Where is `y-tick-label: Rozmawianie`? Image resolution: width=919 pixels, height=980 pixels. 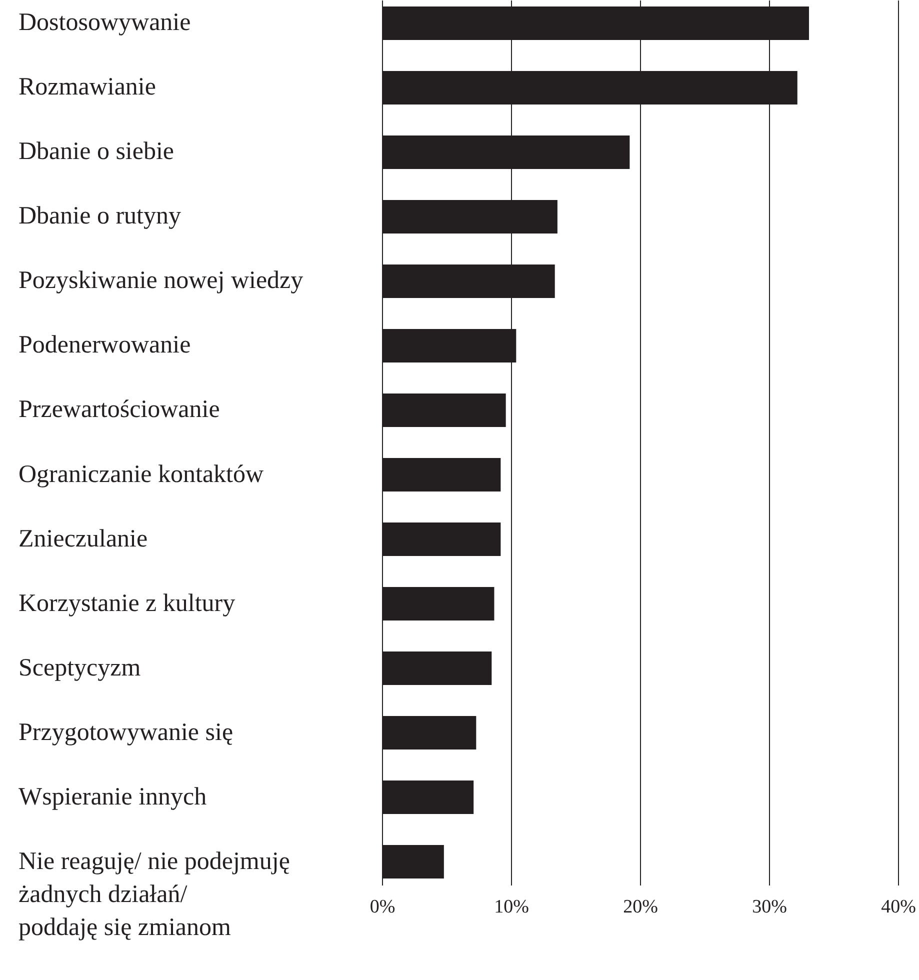
y-tick-label: Rozmawianie is located at coordinates (87, 87).